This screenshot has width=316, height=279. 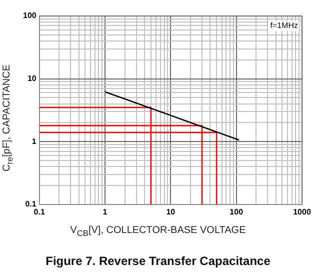 What do you see at coordinates (105, 211) in the screenshot?
I see `x-tick-label: 1` at bounding box center [105, 211].